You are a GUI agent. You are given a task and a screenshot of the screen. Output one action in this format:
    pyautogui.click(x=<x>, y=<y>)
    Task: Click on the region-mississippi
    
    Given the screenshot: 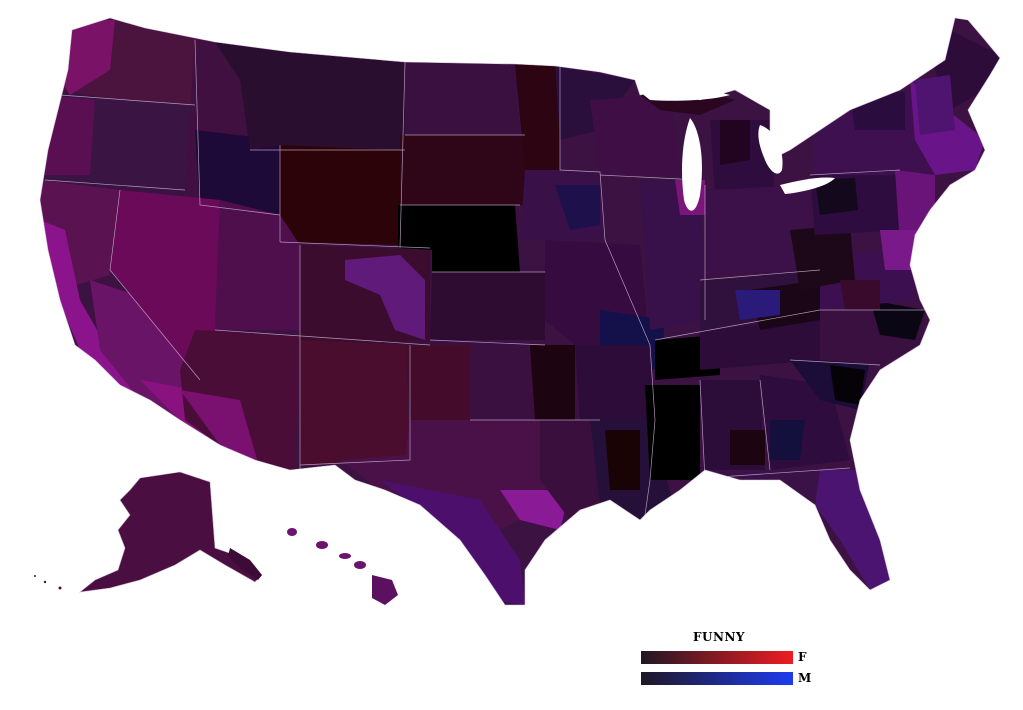 What is the action you would take?
    pyautogui.click(x=672, y=432)
    